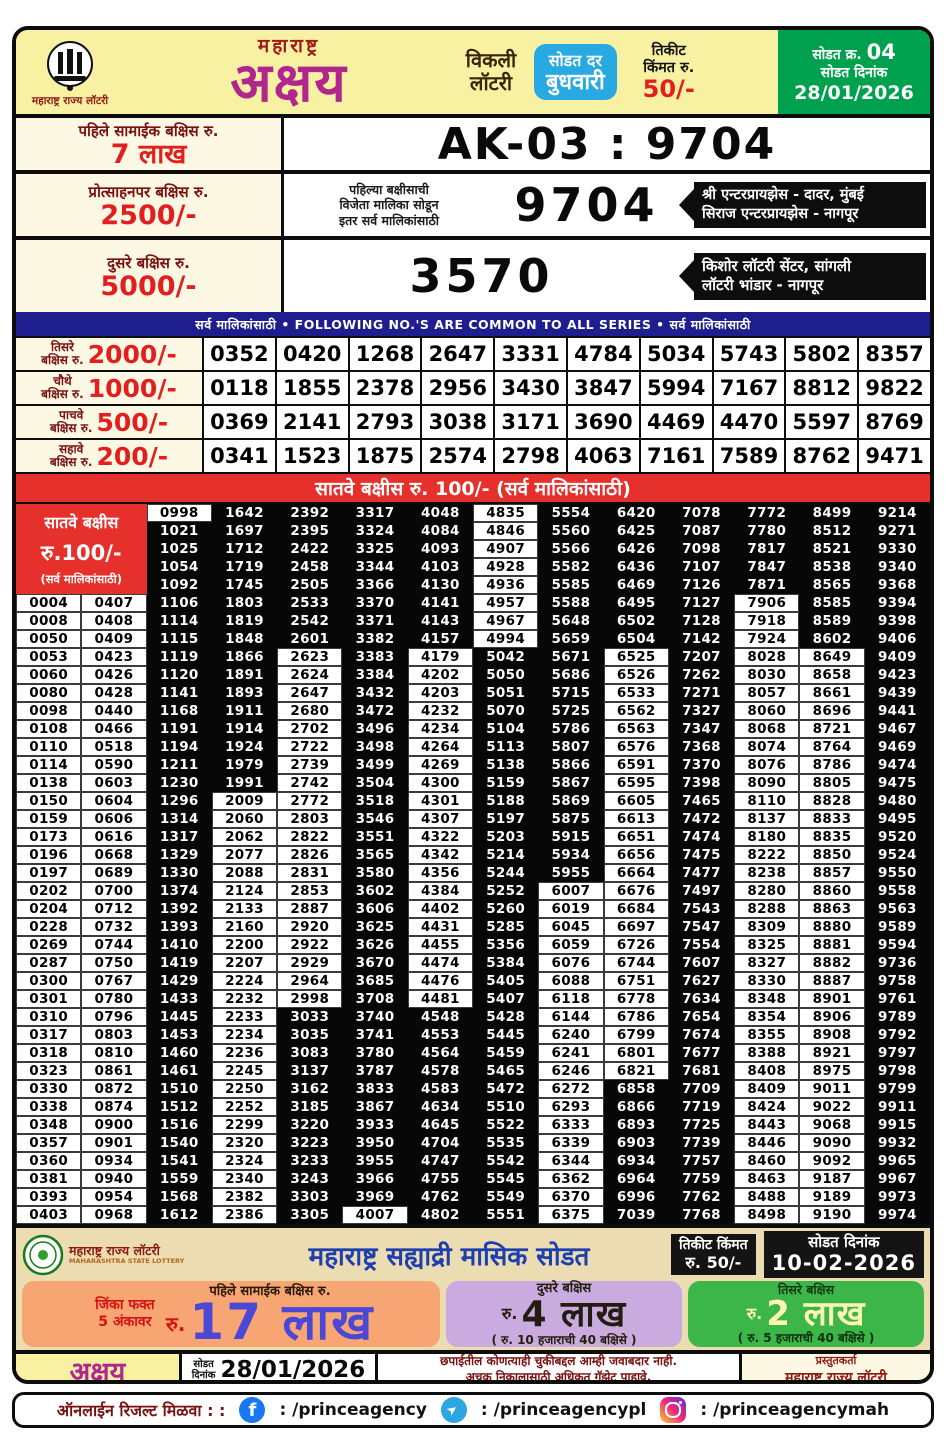  Describe the element at coordinates (571, 1035) in the screenshot. I see `grid-cell: 6240` at that location.